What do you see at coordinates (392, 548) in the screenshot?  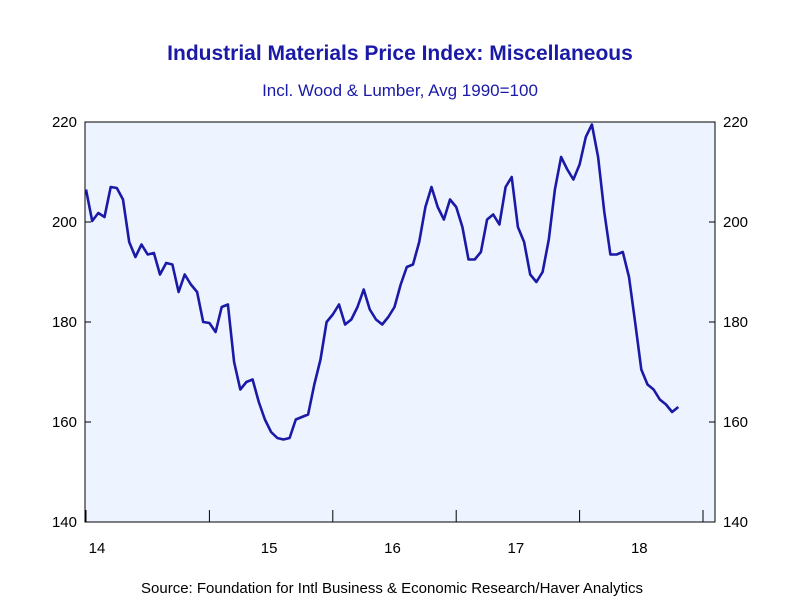 I see `x-tick-label: 16` at bounding box center [392, 548].